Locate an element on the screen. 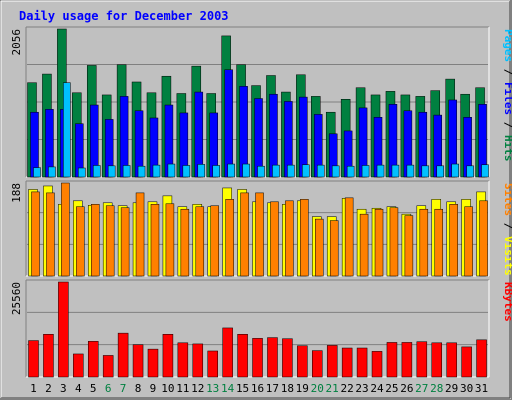 The height and width of the screenshot is (400, 512). day-label: 2 is located at coordinates (48, 388).